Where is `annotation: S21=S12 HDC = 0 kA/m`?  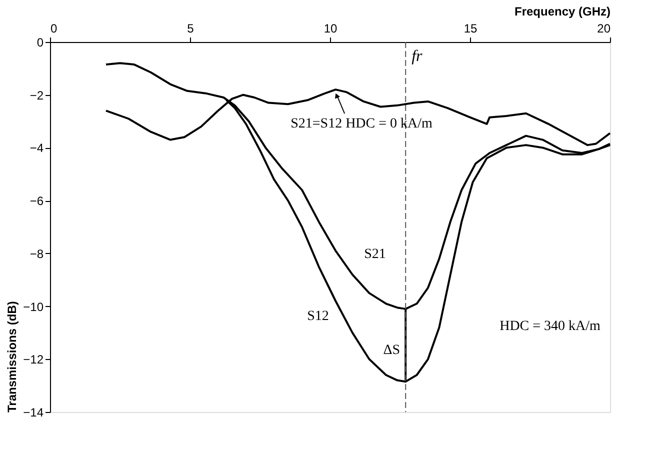 annotation: S21=S12 HDC = 0 kA/m is located at coordinates (361, 124).